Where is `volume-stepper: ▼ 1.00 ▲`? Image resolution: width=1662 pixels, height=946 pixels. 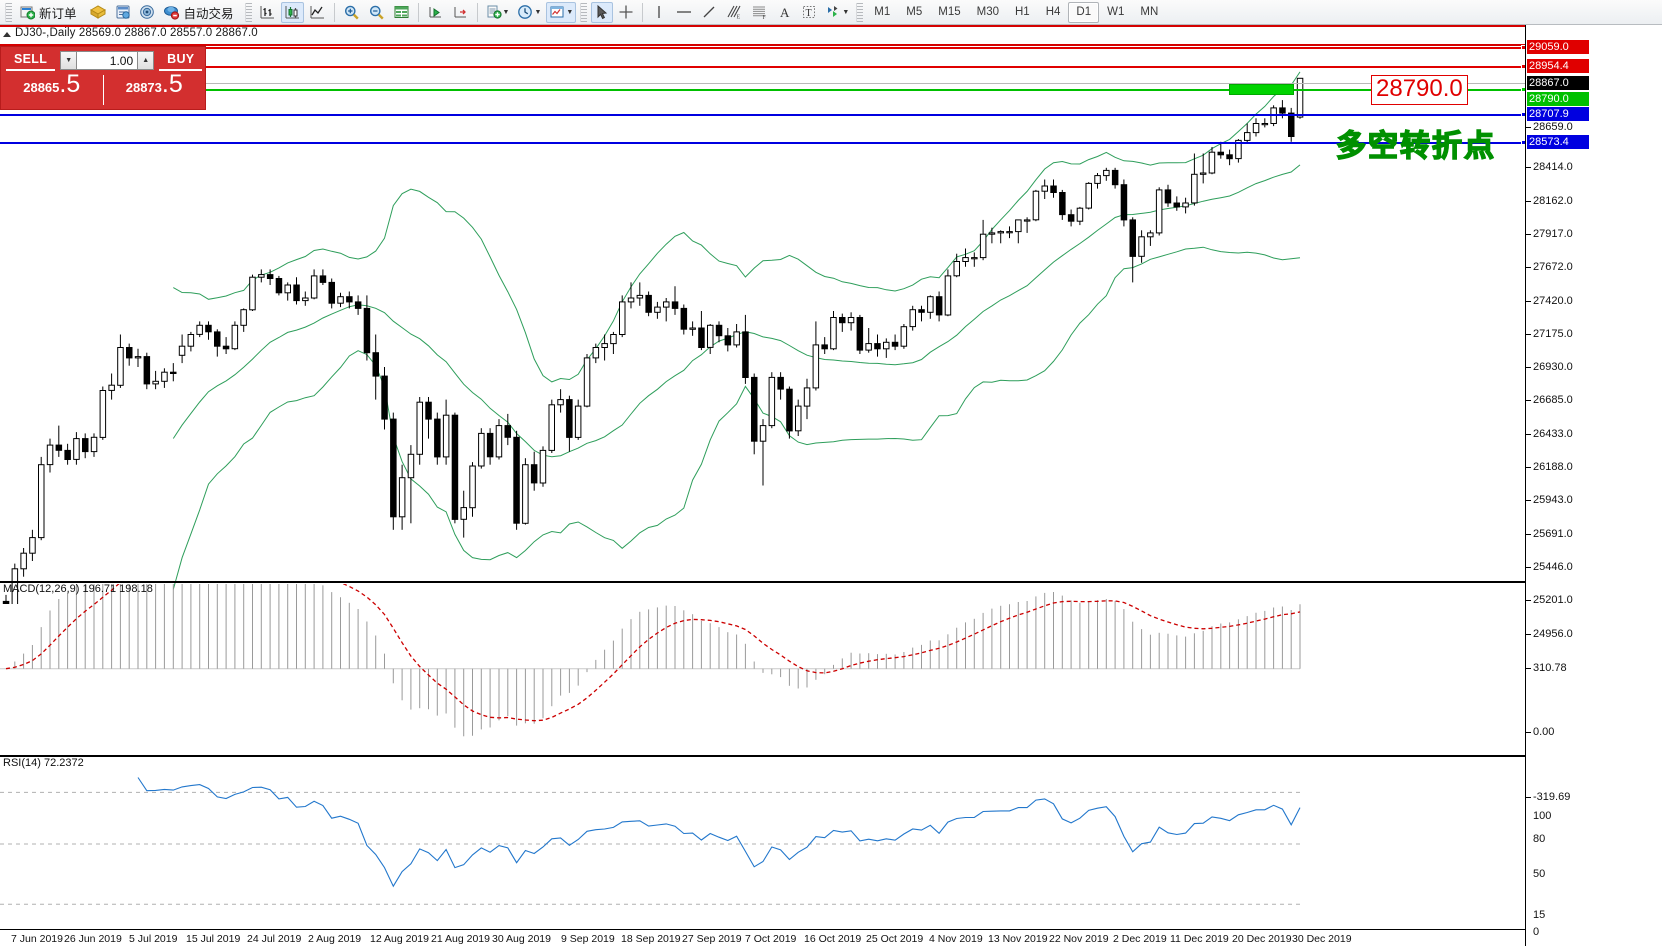 volume-stepper: ▼ 1.00 ▲ is located at coordinates (107, 60).